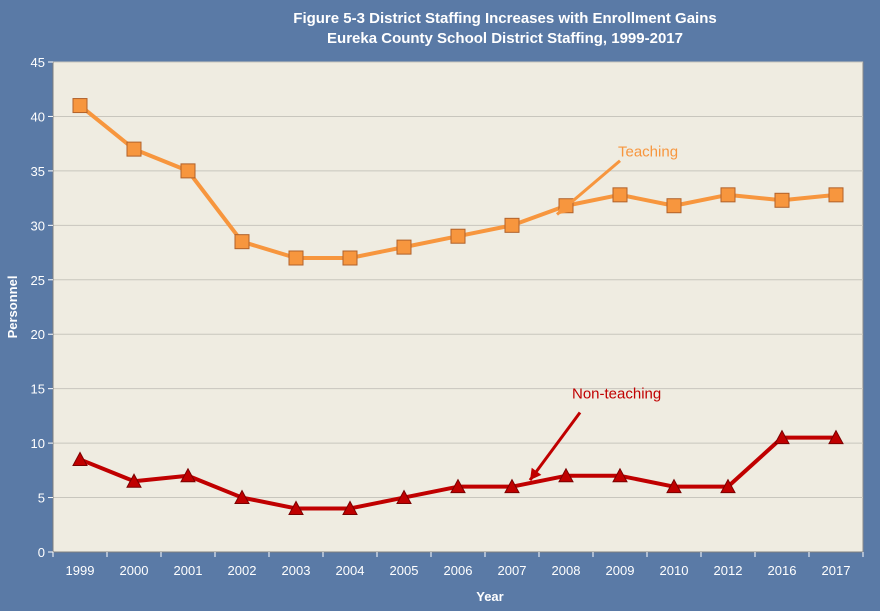 This screenshot has width=880, height=611. Describe the element at coordinates (782, 570) in the screenshot. I see `x-tick-label: 2016` at that location.